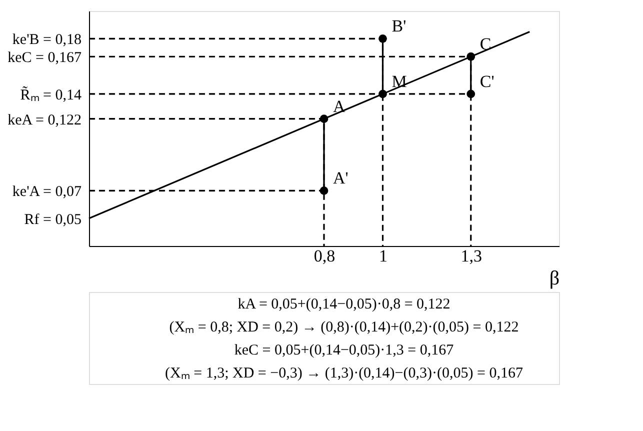 Image resolution: width=643 pixels, height=431 pixels. Describe the element at coordinates (344, 350) in the screenshot. I see `text: keC = 0,05+(0,14−0,05)·1,3 = 0,167` at that location.